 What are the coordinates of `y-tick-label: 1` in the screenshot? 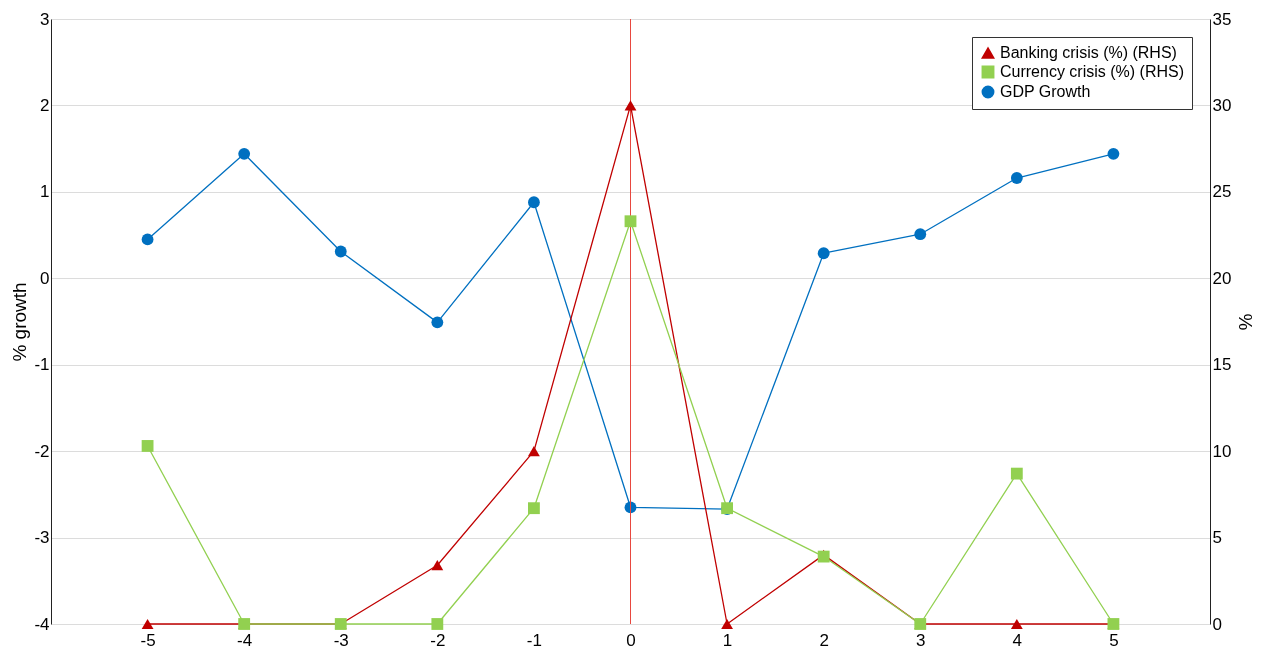 It's located at (45, 192).